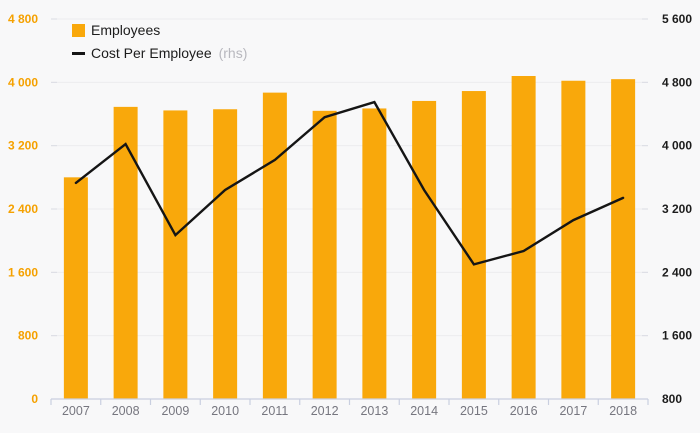  What do you see at coordinates (677, 272) in the screenshot?
I see `right-axis-tick-label: 2 400` at bounding box center [677, 272].